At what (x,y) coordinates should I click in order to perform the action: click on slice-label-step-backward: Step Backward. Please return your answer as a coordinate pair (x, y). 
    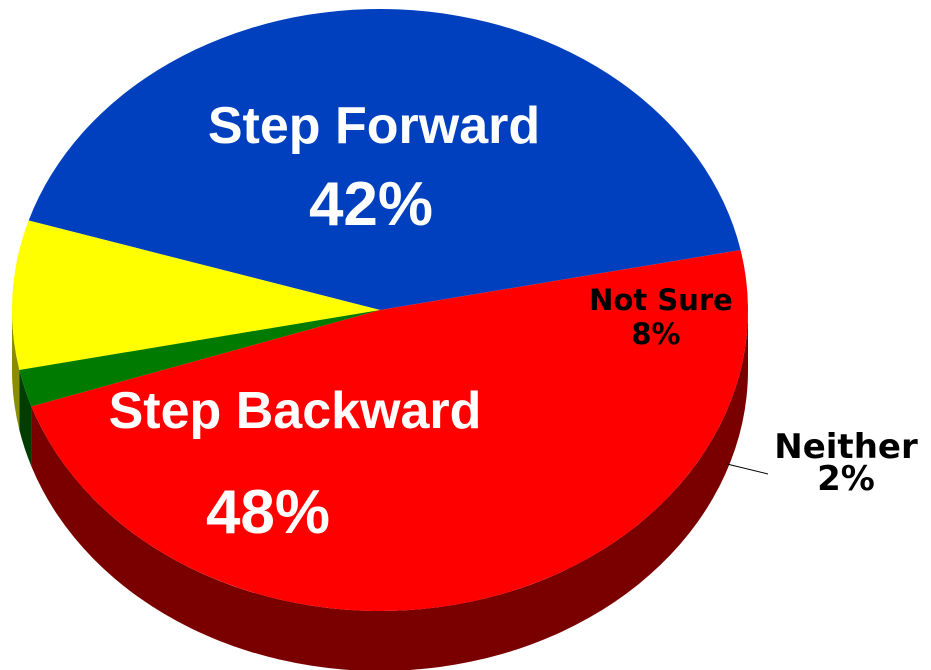
    Looking at the image, I should click on (295, 411).